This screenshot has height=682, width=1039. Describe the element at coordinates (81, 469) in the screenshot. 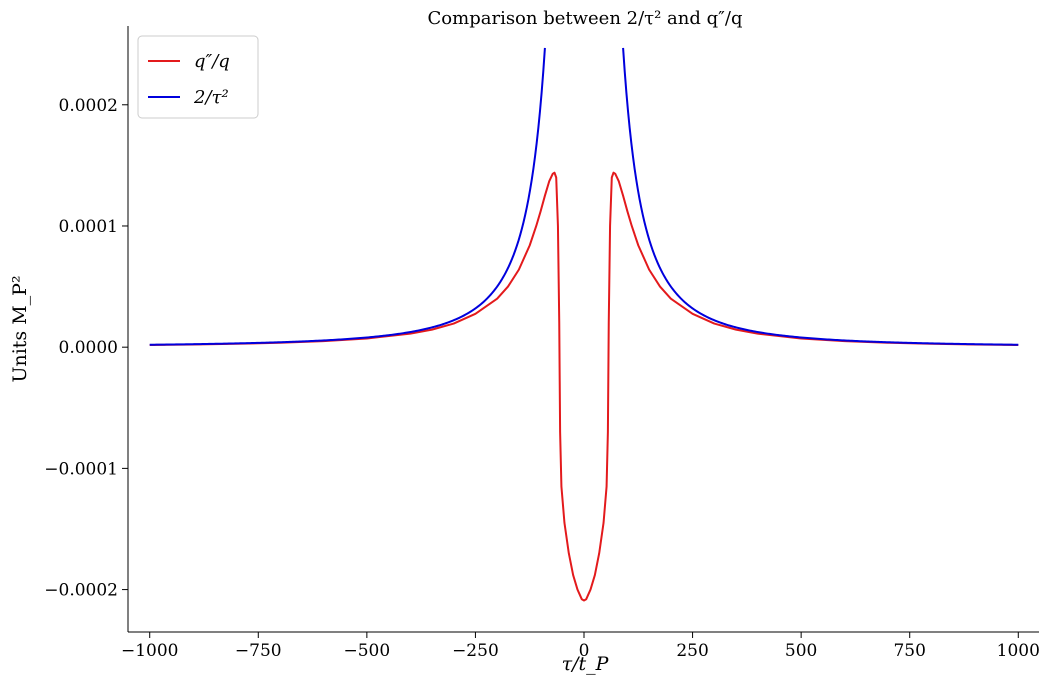

I see `y-tick-label: −0.0001` at that location.